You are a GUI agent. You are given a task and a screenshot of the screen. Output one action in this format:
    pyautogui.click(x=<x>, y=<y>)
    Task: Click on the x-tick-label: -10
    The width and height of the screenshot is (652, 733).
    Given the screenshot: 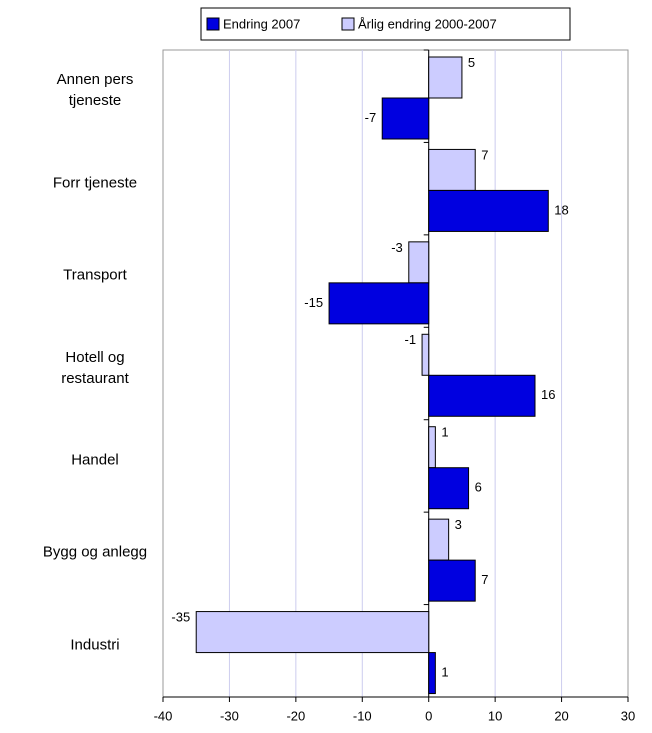 What is the action you would take?
    pyautogui.click(x=362, y=715)
    